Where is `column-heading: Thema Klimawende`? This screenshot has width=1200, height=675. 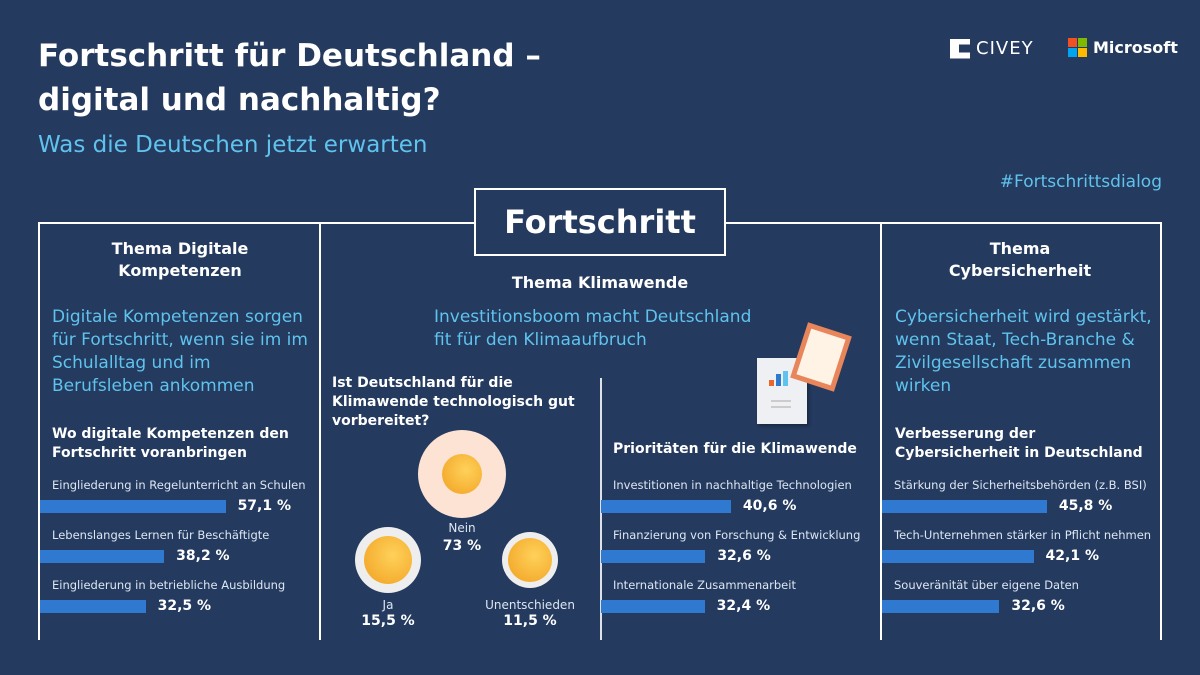
column-heading: Thema Klimawende is located at coordinates (600, 282).